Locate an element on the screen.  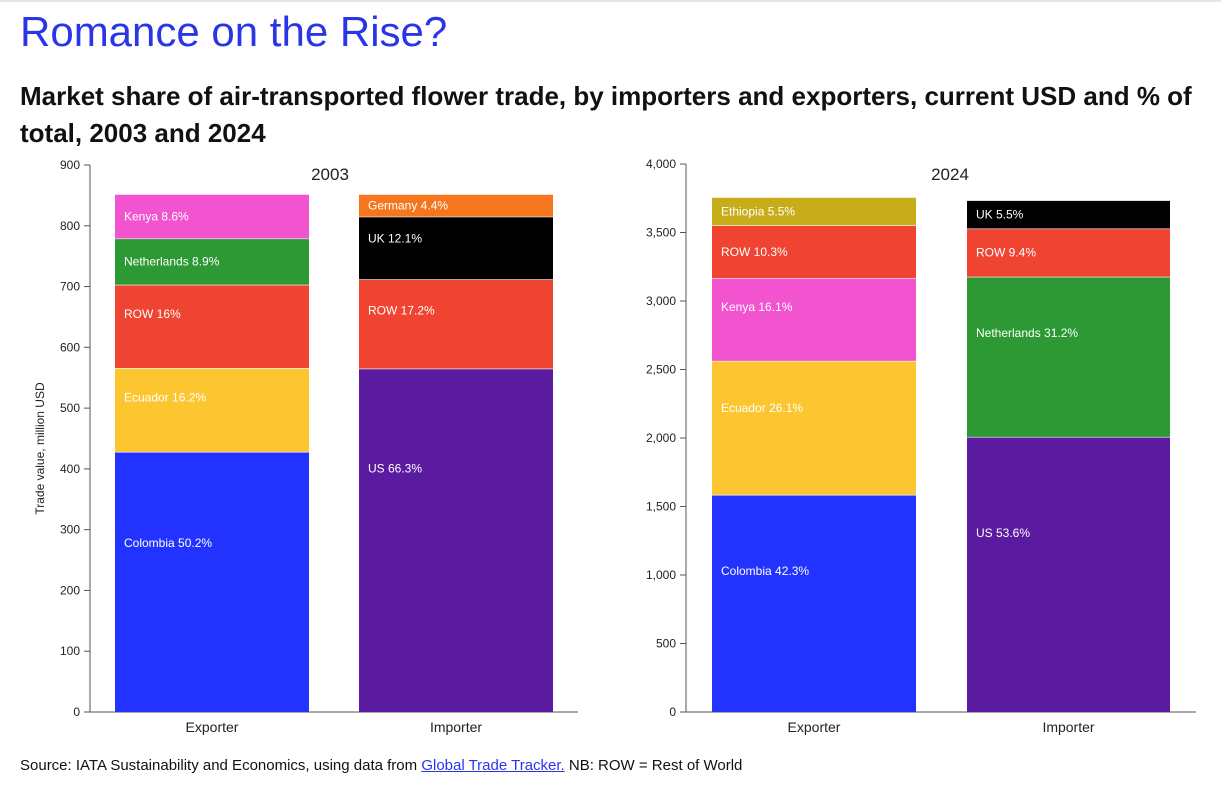
y-axis-label: Trade value, million USD is located at coordinates (40, 448).